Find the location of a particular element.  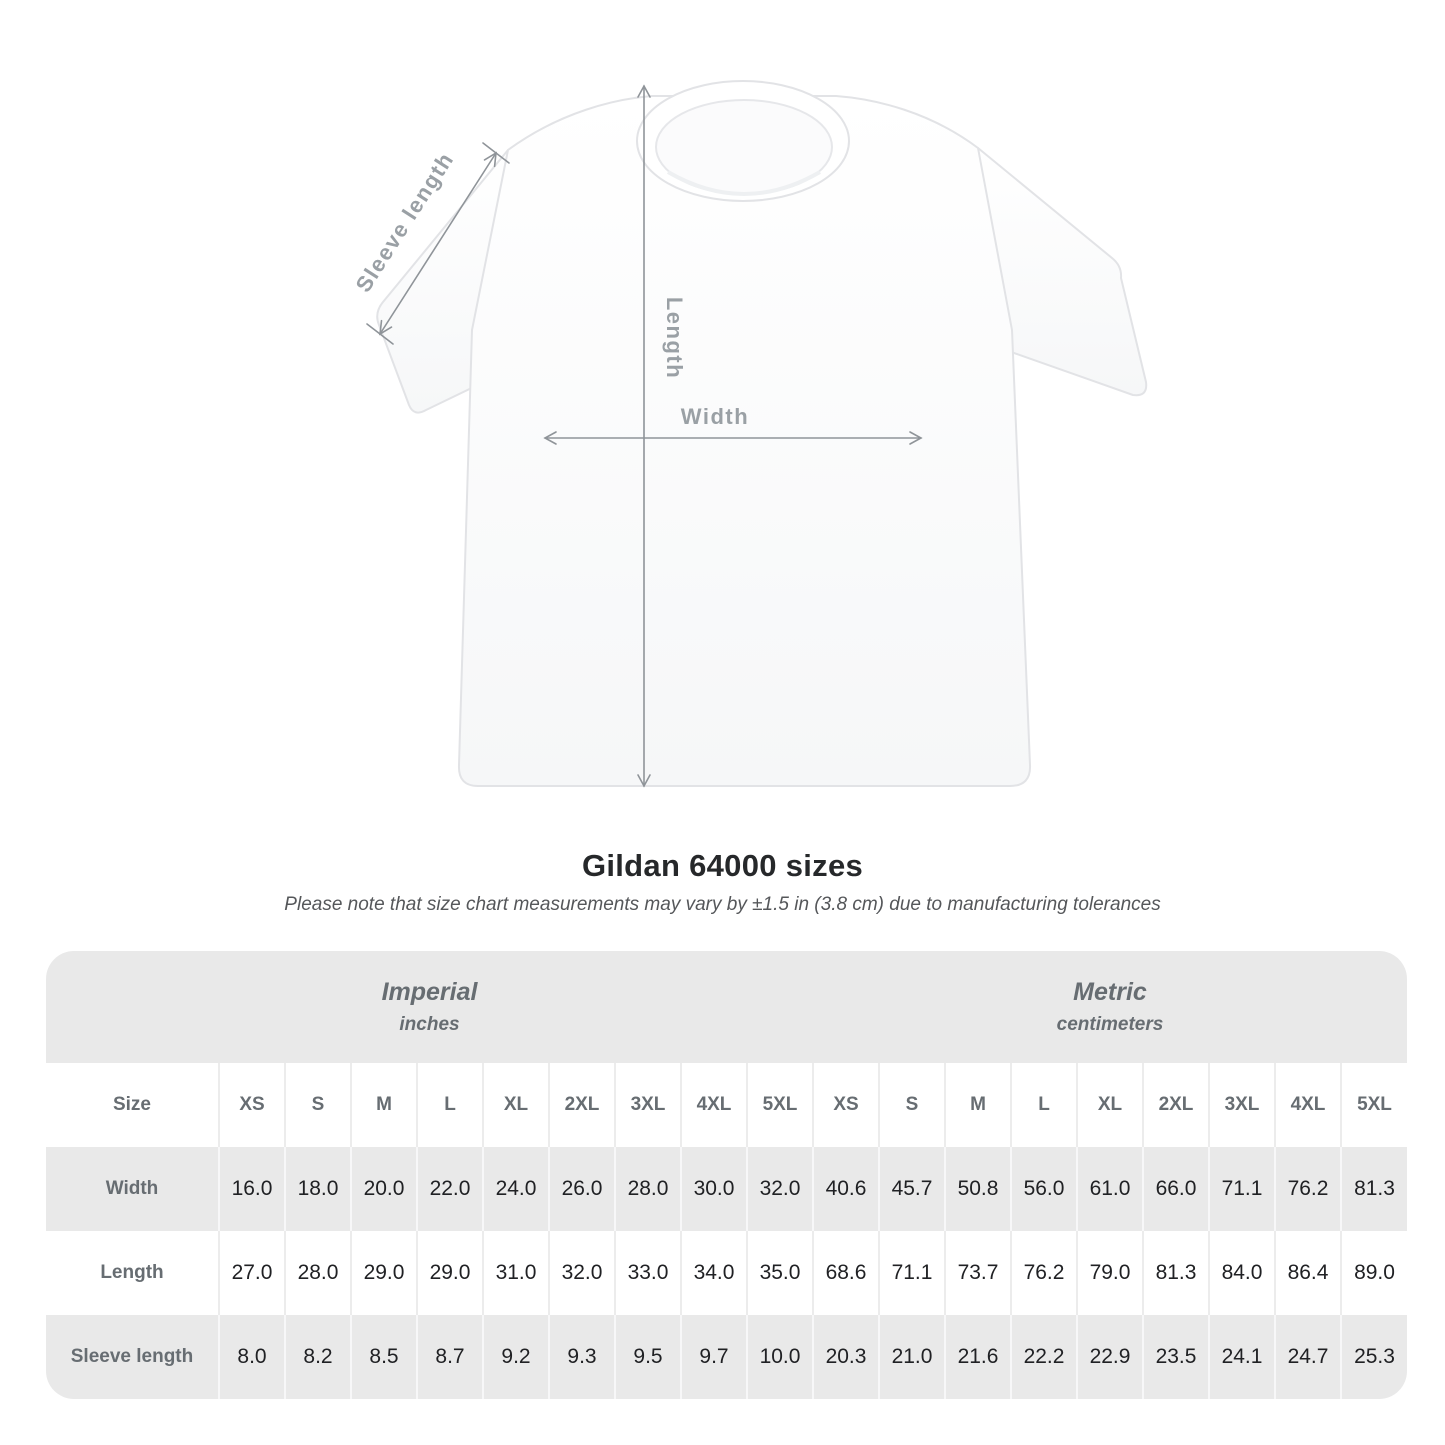

page-title: Gildan 64000 sizes is located at coordinates (722, 865).